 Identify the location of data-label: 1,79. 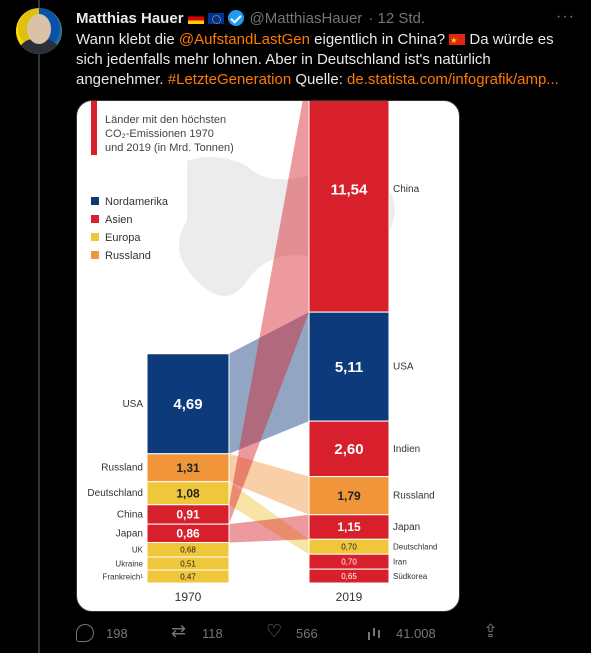
(349, 496).